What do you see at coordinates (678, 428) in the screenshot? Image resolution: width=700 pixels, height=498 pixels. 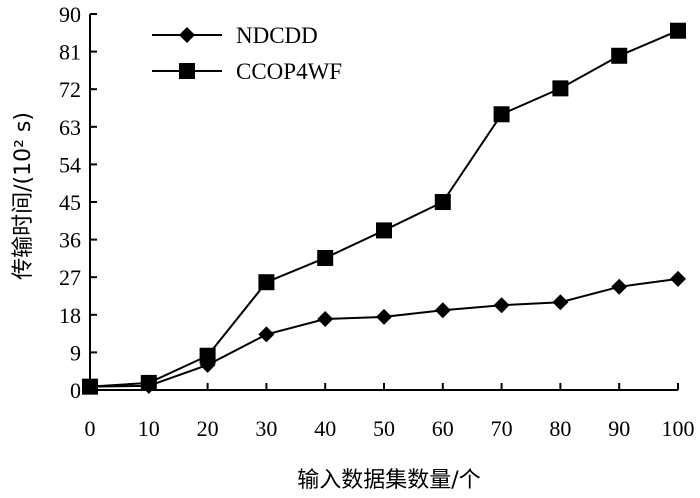 I see `x-tick-label: 100` at bounding box center [678, 428].